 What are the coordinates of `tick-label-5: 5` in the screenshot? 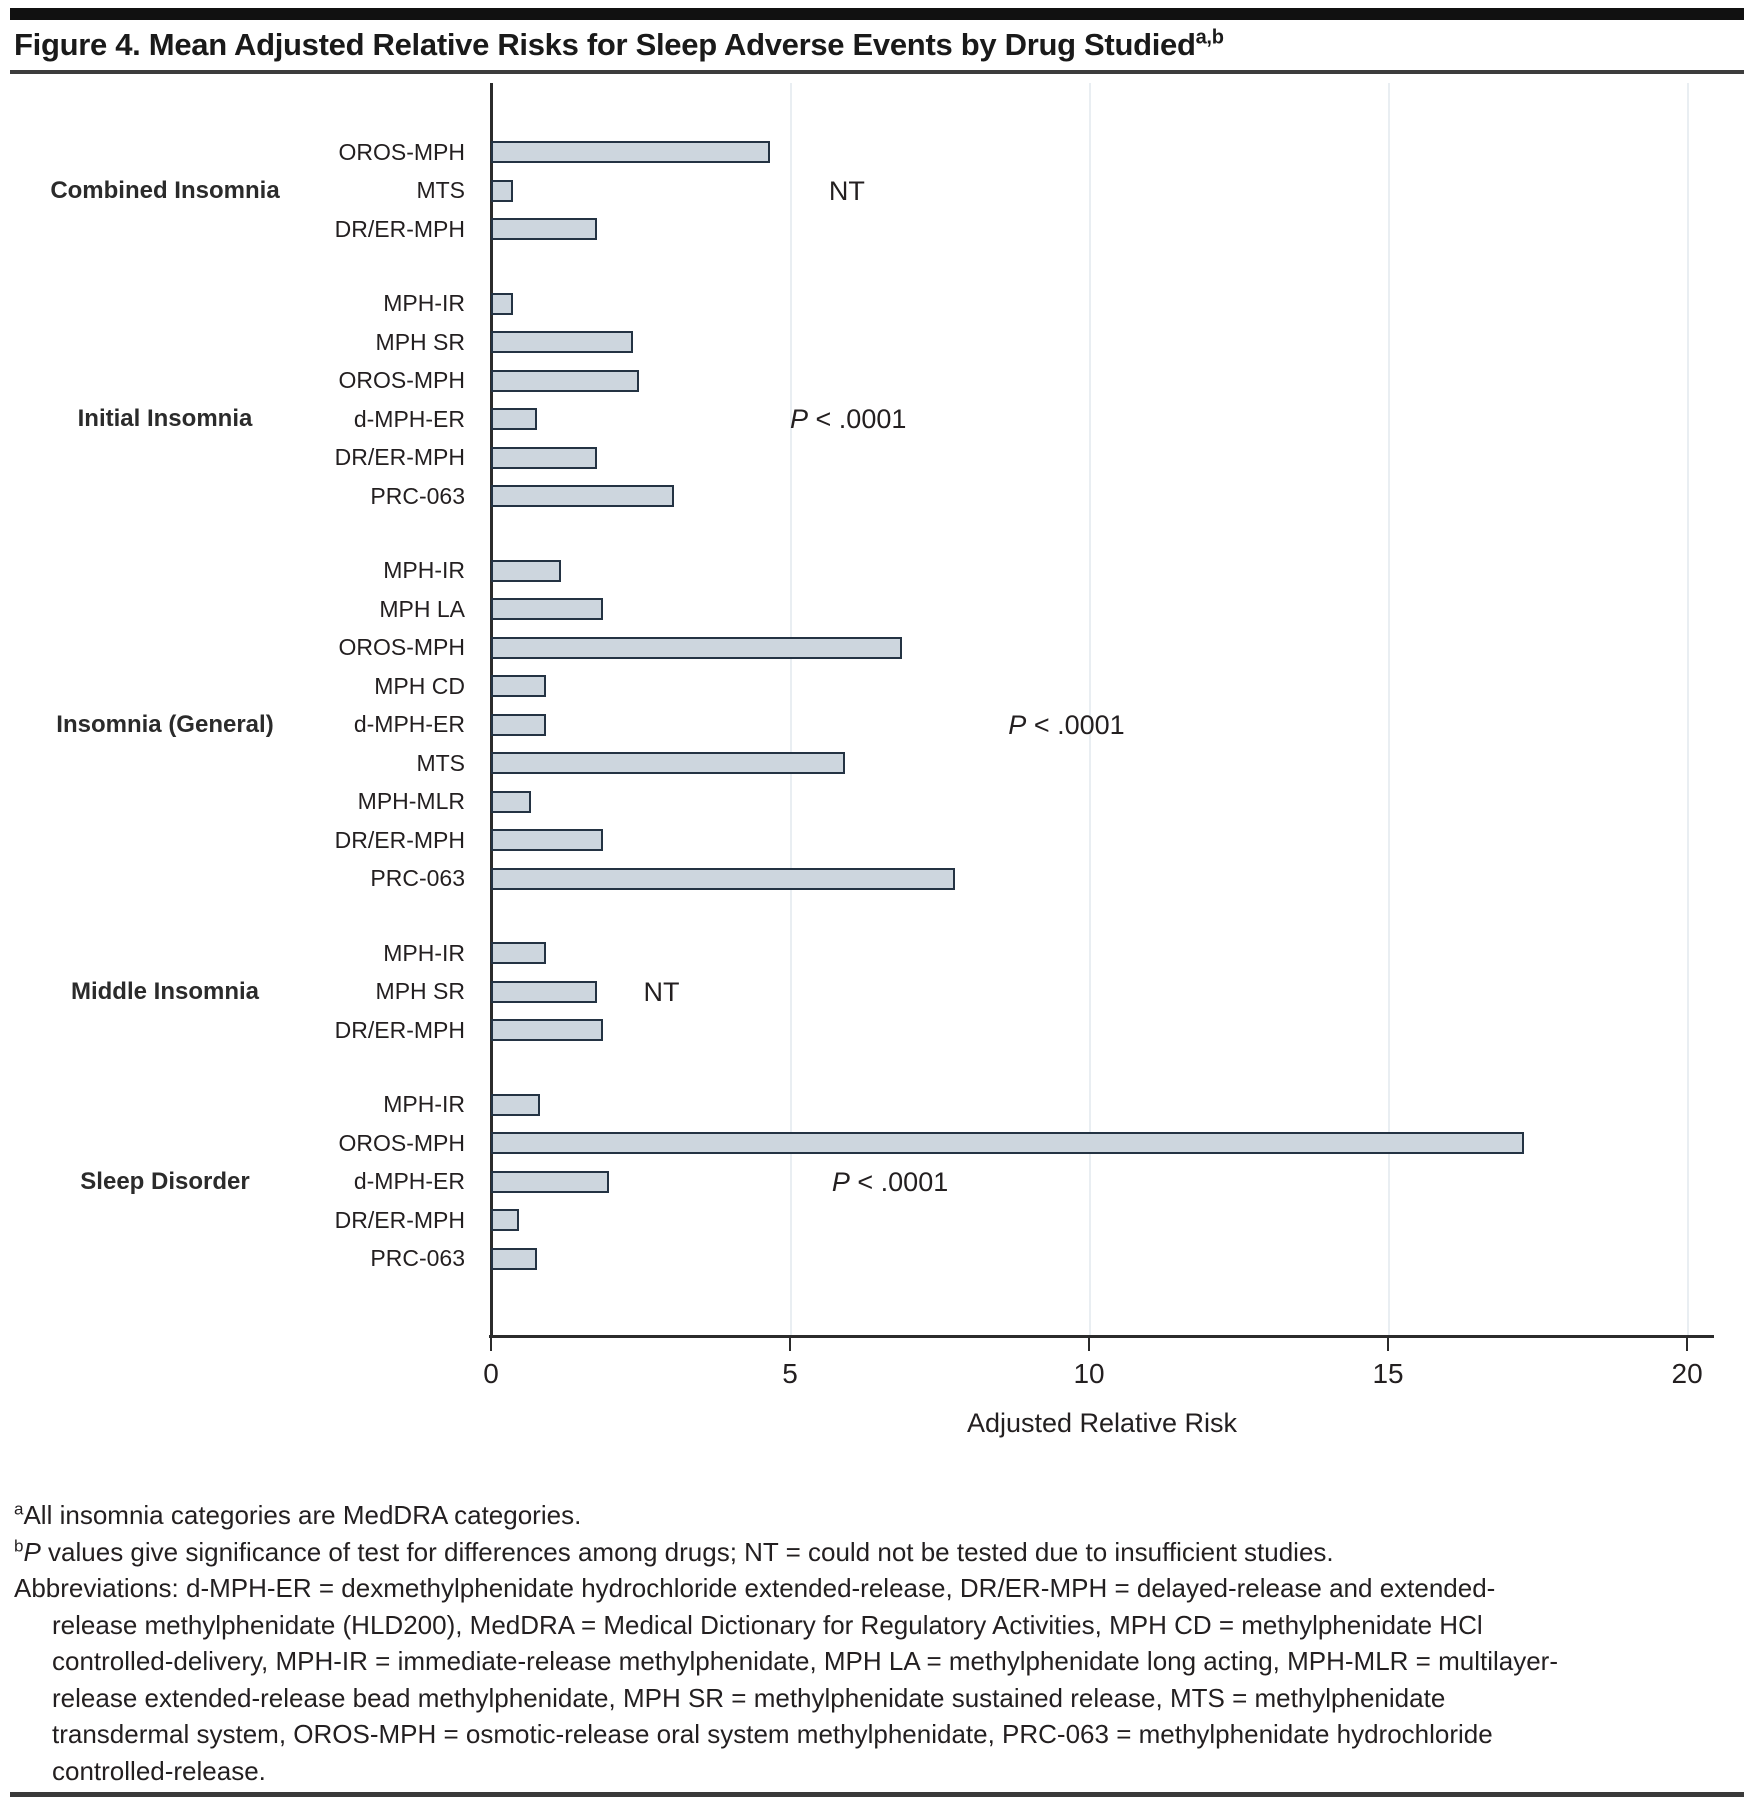 It's located at (790, 1373).